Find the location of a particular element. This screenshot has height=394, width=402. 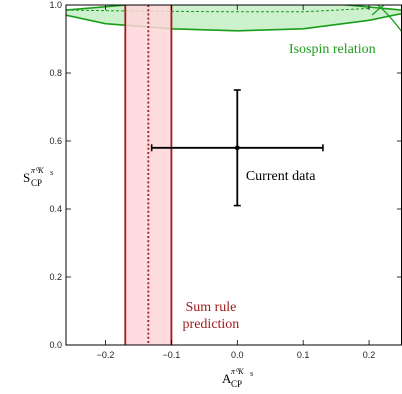

x-axis-label-sub: CP is located at coordinates (236, 384).